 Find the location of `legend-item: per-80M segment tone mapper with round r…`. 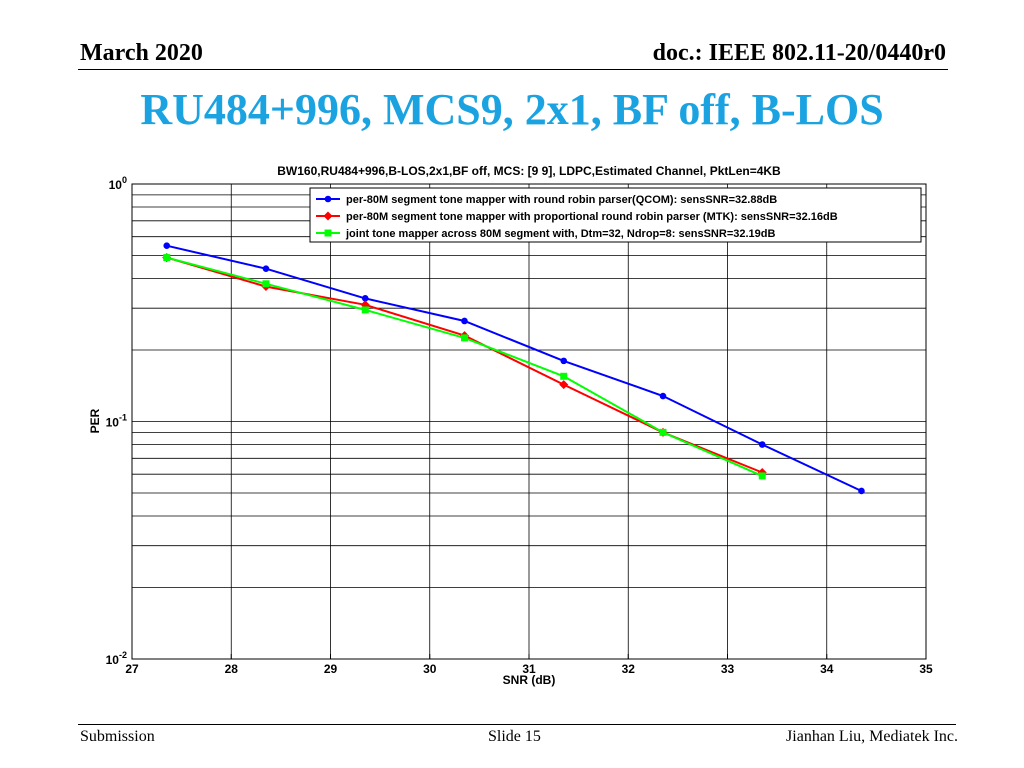

legend-item: per-80M segment tone mapper with round r… is located at coordinates (546, 200).